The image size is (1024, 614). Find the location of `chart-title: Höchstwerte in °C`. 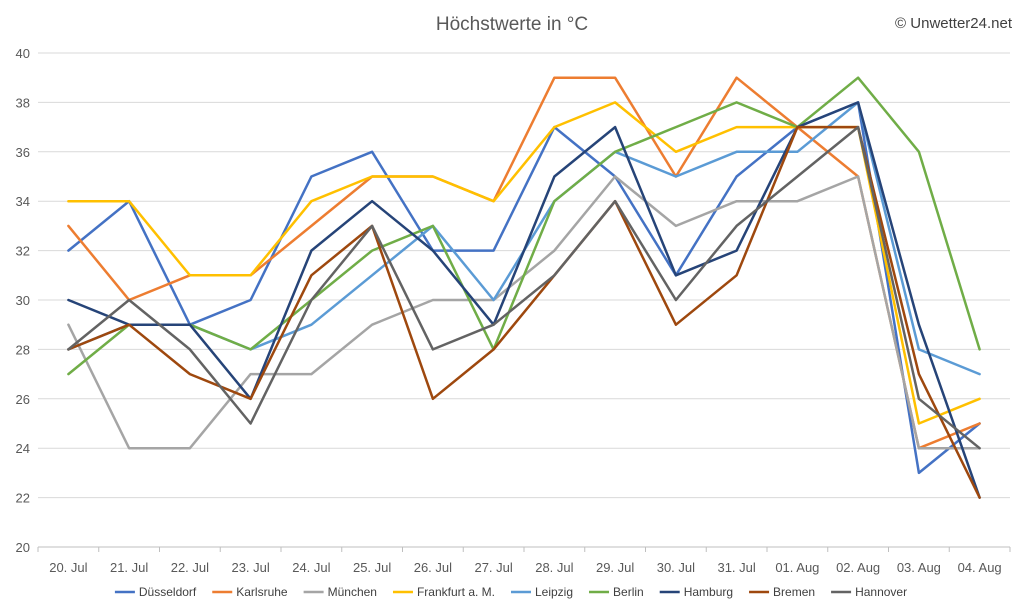

chart-title: Höchstwerte in °C is located at coordinates (512, 24).